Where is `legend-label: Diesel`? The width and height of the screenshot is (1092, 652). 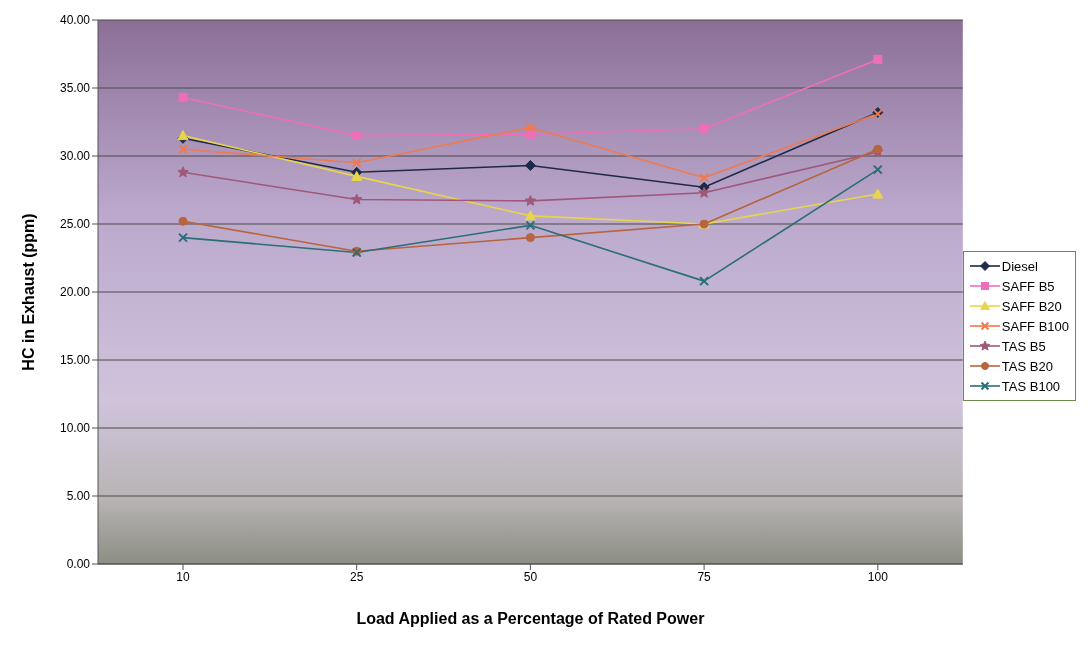
legend-label: Diesel is located at coordinates (1019, 266).